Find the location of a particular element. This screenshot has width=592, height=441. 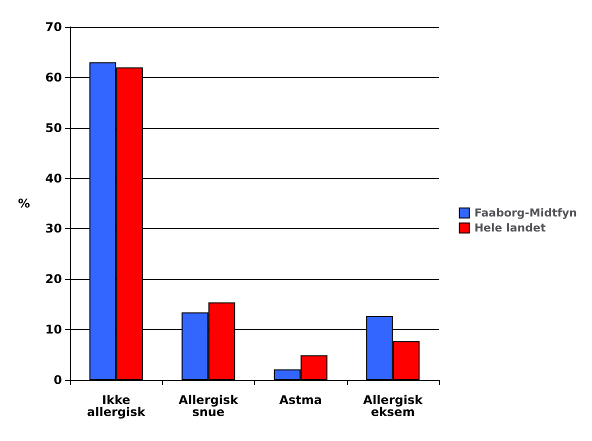

x-tick-label: Ikke allergisk is located at coordinates (116, 406).